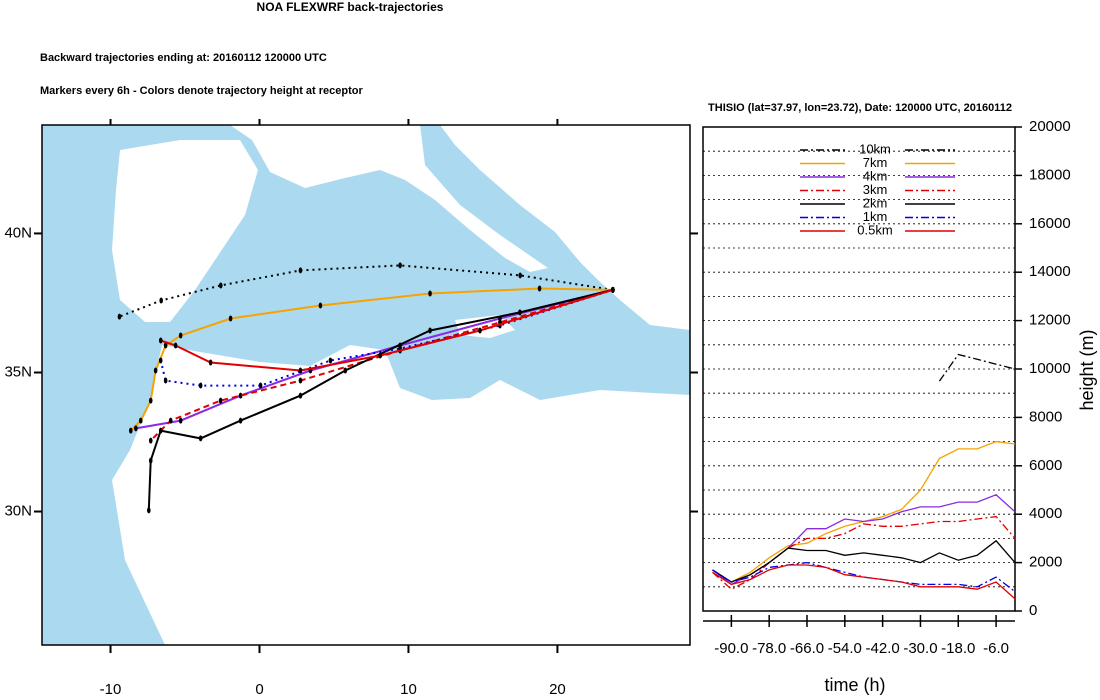  What do you see at coordinates (1050, 126) in the screenshot?
I see `y-tick-label: 20000` at bounding box center [1050, 126].